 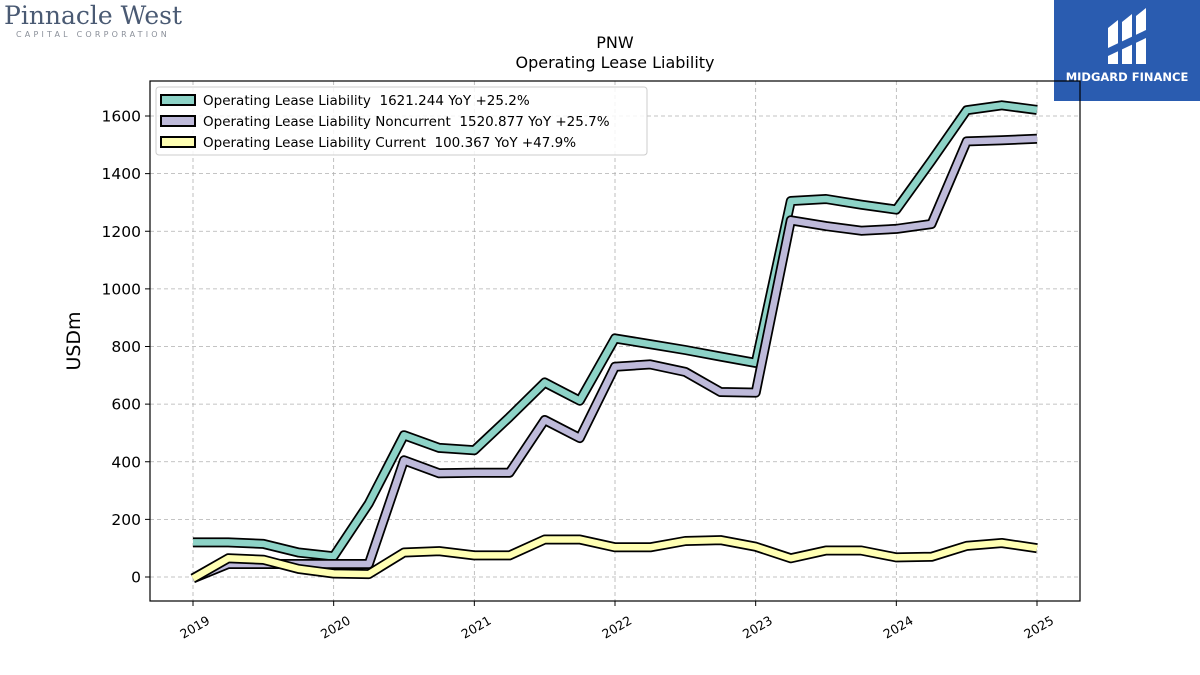 What do you see at coordinates (1127, 36) in the screenshot?
I see `midgard-logo-icon` at bounding box center [1127, 36].